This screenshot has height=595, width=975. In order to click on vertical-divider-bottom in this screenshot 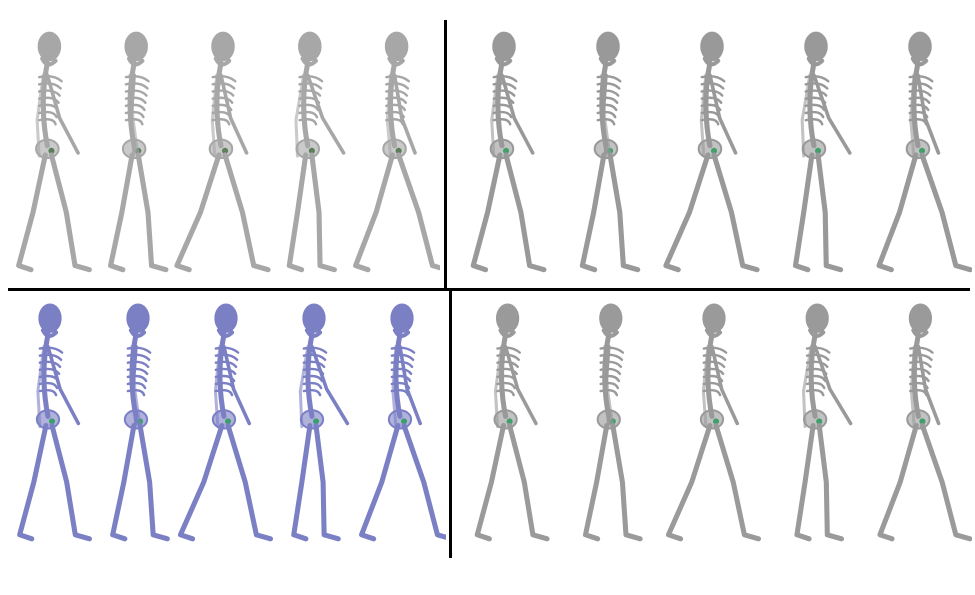, I will do `click(450, 424)`.